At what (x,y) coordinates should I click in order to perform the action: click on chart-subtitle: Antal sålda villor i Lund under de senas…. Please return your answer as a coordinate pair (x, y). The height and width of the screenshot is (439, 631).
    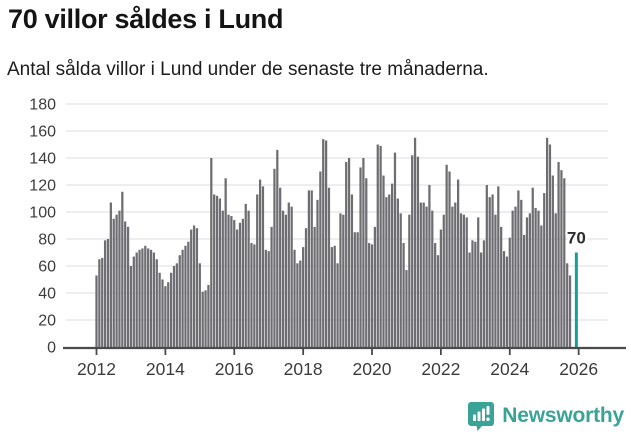
    Looking at the image, I should click on (248, 69).